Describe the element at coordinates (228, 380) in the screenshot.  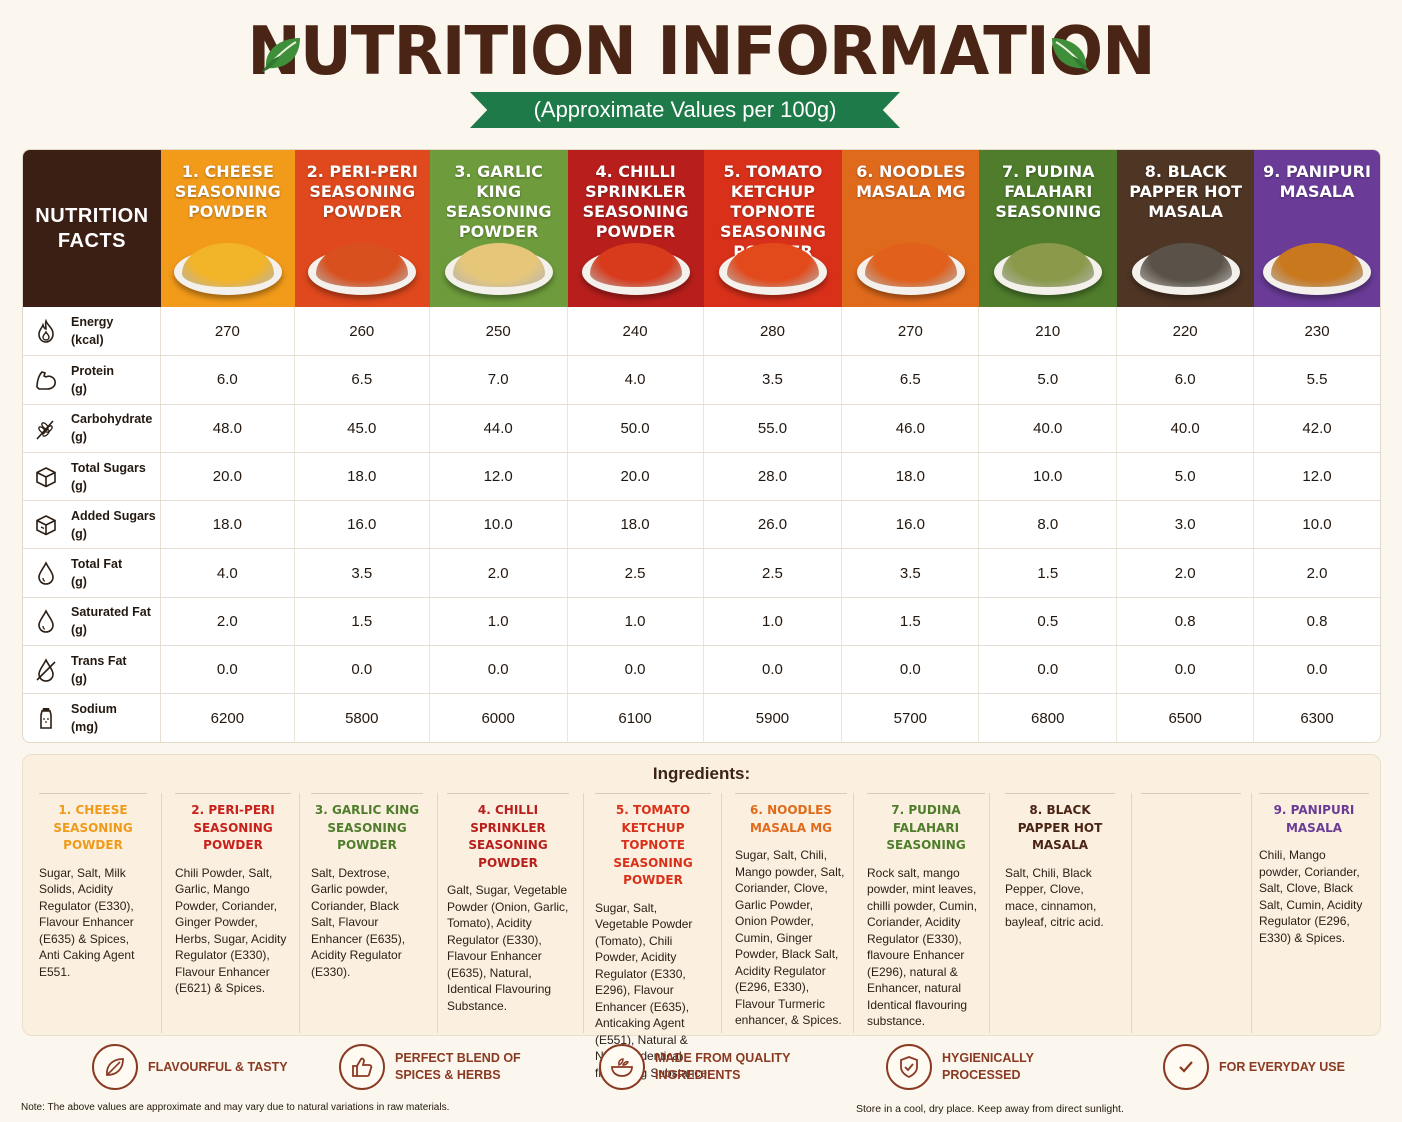
I see `nutrient-value: 6.0` at that location.